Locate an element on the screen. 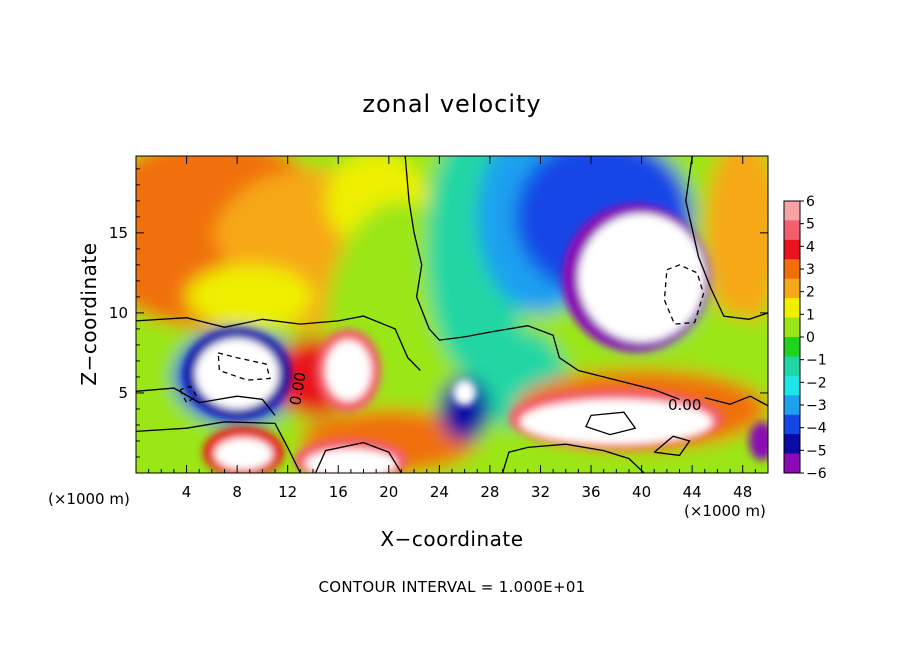 Image resolution: width=904 pixels, height=654 pixels. x-unit-label-right: (×1000 m) is located at coordinates (725, 511).